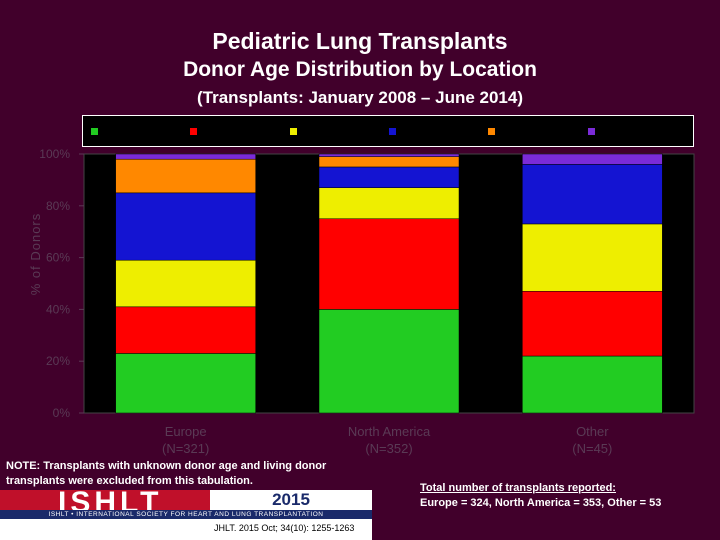 This screenshot has height=540, width=720. What do you see at coordinates (185, 448) in the screenshot?
I see `x-count-label: (N=321)` at bounding box center [185, 448].